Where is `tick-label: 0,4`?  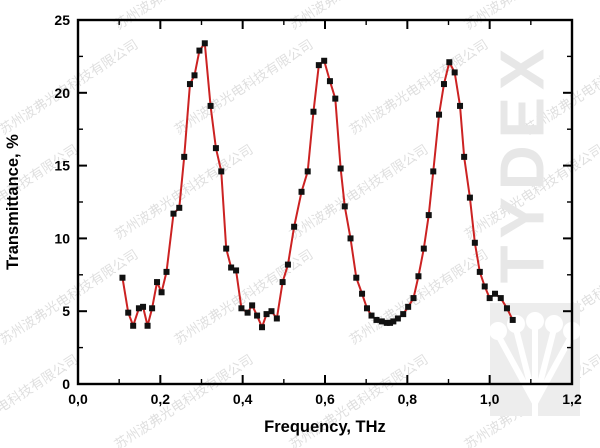 tick-label: 0,4 is located at coordinates (243, 399).